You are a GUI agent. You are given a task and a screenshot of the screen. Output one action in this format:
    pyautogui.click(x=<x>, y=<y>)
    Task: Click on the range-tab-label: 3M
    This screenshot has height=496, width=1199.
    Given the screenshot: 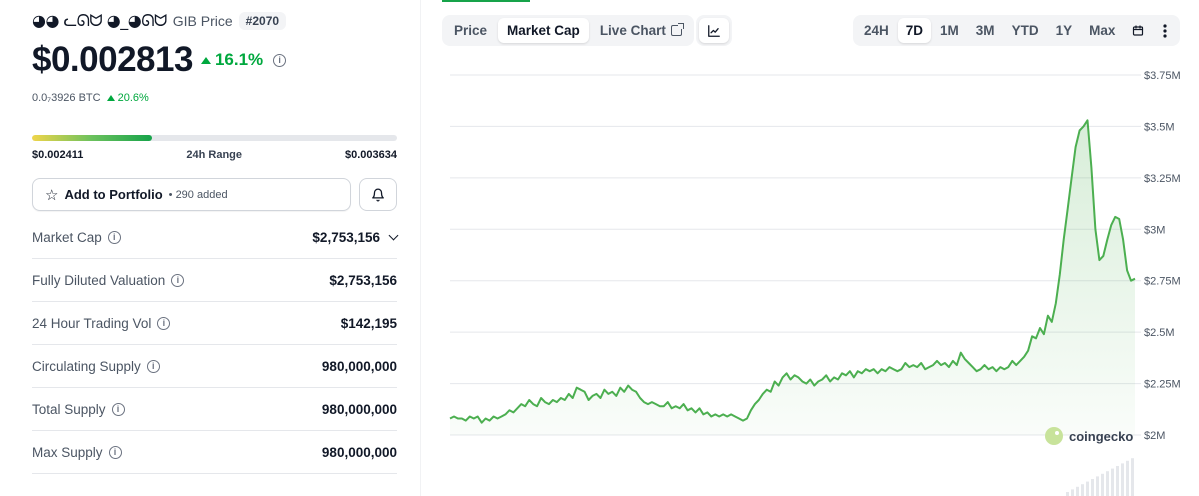 What is the action you would take?
    pyautogui.click(x=985, y=30)
    